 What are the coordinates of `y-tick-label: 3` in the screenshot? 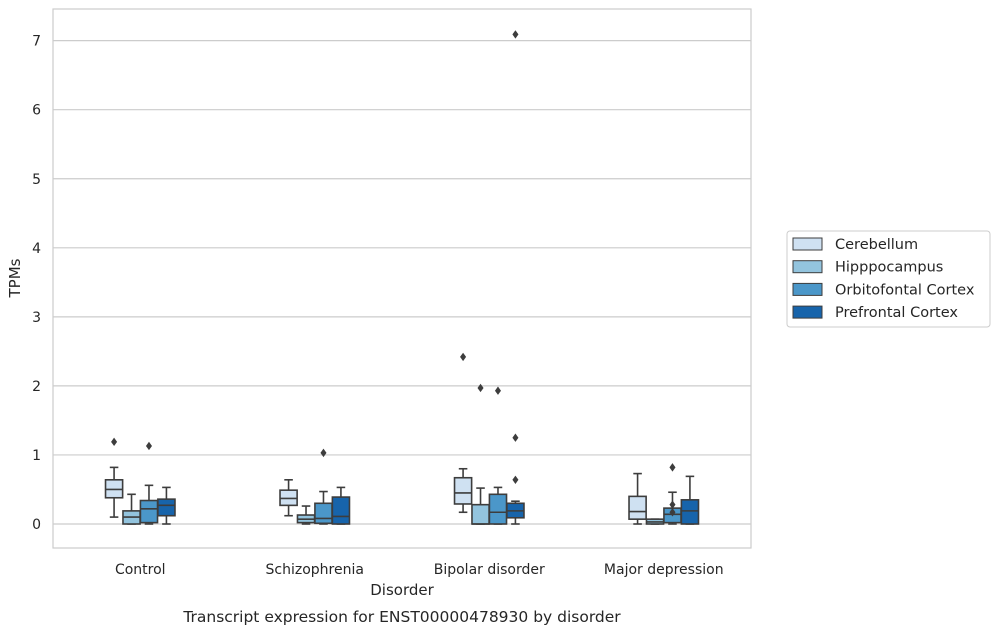 It's located at (36, 318).